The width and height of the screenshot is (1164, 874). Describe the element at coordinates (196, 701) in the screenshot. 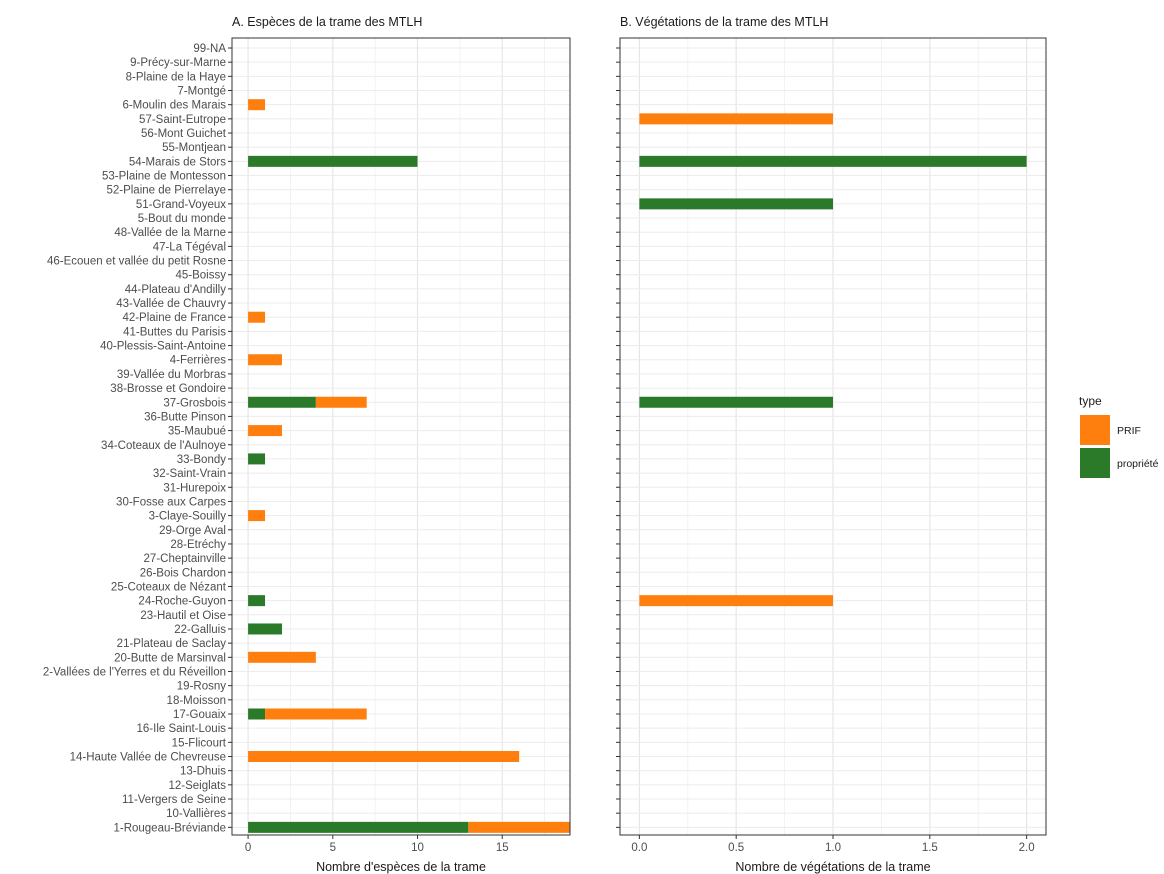

I see `y-tick-label: 18-Moisson` at that location.